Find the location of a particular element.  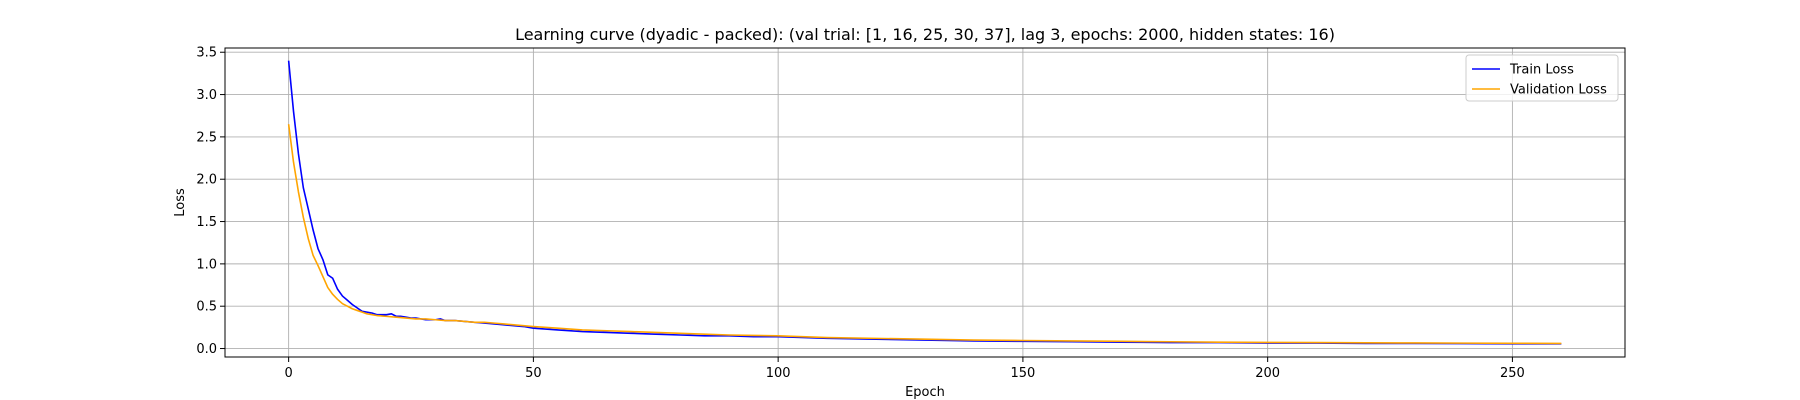

y-tick-label: 3.5 is located at coordinates (206, 53).